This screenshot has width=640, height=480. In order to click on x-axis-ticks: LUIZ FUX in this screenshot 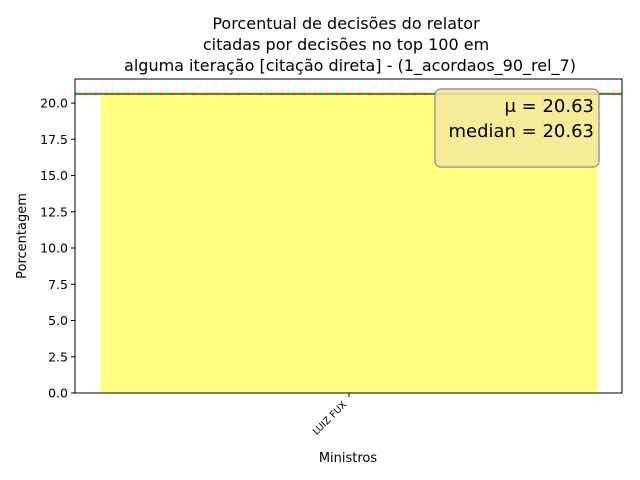, I will do `click(330, 415)`.